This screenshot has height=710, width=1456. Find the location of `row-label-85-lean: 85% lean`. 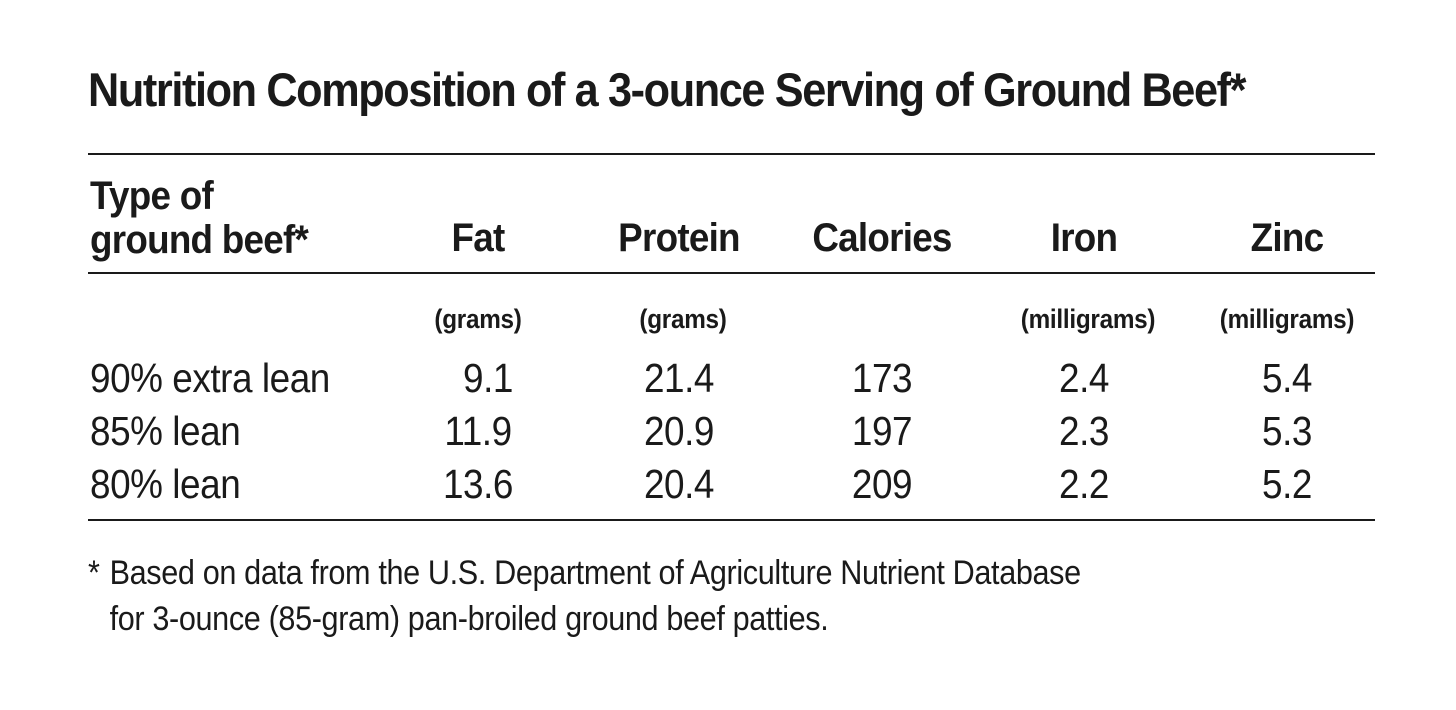

row-label-85-lean: 85% lean is located at coordinates (165, 431).